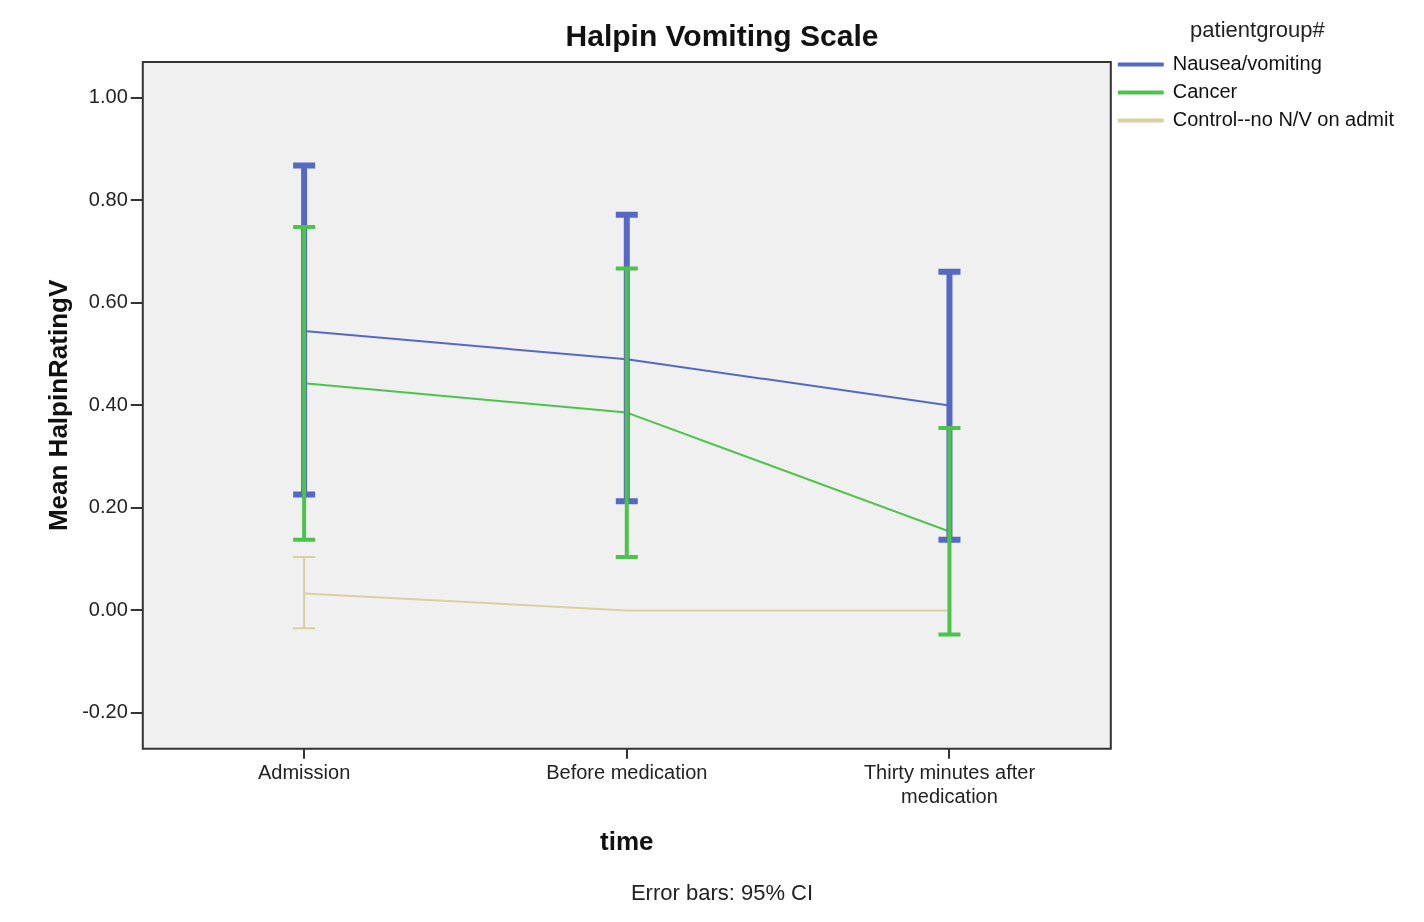 The height and width of the screenshot is (922, 1424). Describe the element at coordinates (105, 711) in the screenshot. I see `y-tick-label: -0.20` at that location.